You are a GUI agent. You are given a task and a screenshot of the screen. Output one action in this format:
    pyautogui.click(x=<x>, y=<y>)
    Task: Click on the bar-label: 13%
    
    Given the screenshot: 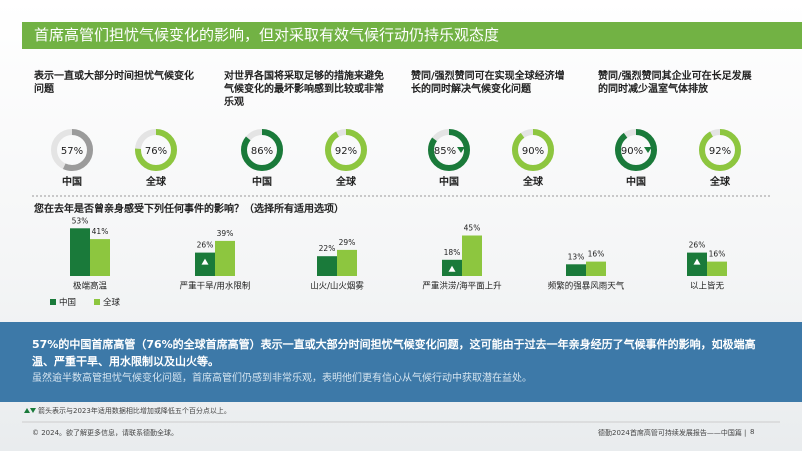 What is the action you would take?
    pyautogui.click(x=576, y=256)
    